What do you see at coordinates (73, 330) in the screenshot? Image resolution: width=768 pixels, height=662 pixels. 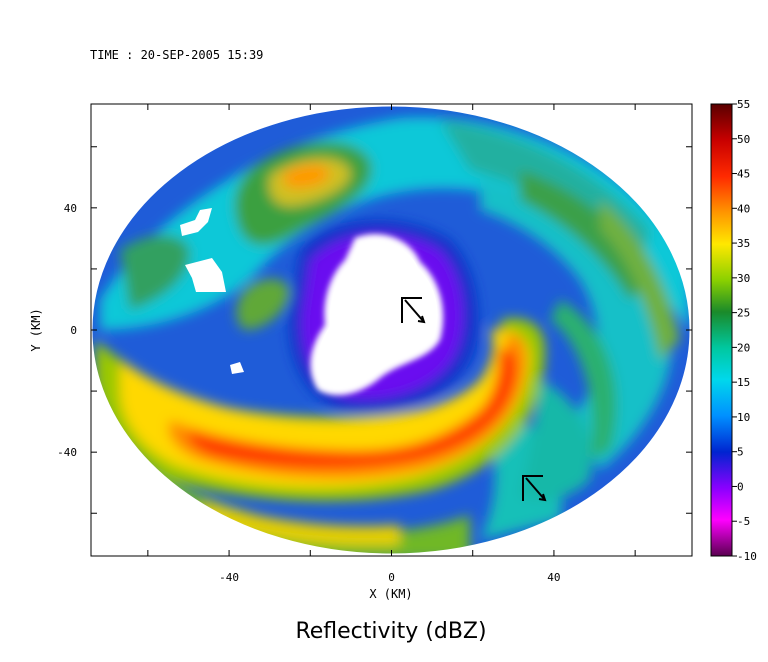 I see `y-tick-label: 0` at bounding box center [73, 330].